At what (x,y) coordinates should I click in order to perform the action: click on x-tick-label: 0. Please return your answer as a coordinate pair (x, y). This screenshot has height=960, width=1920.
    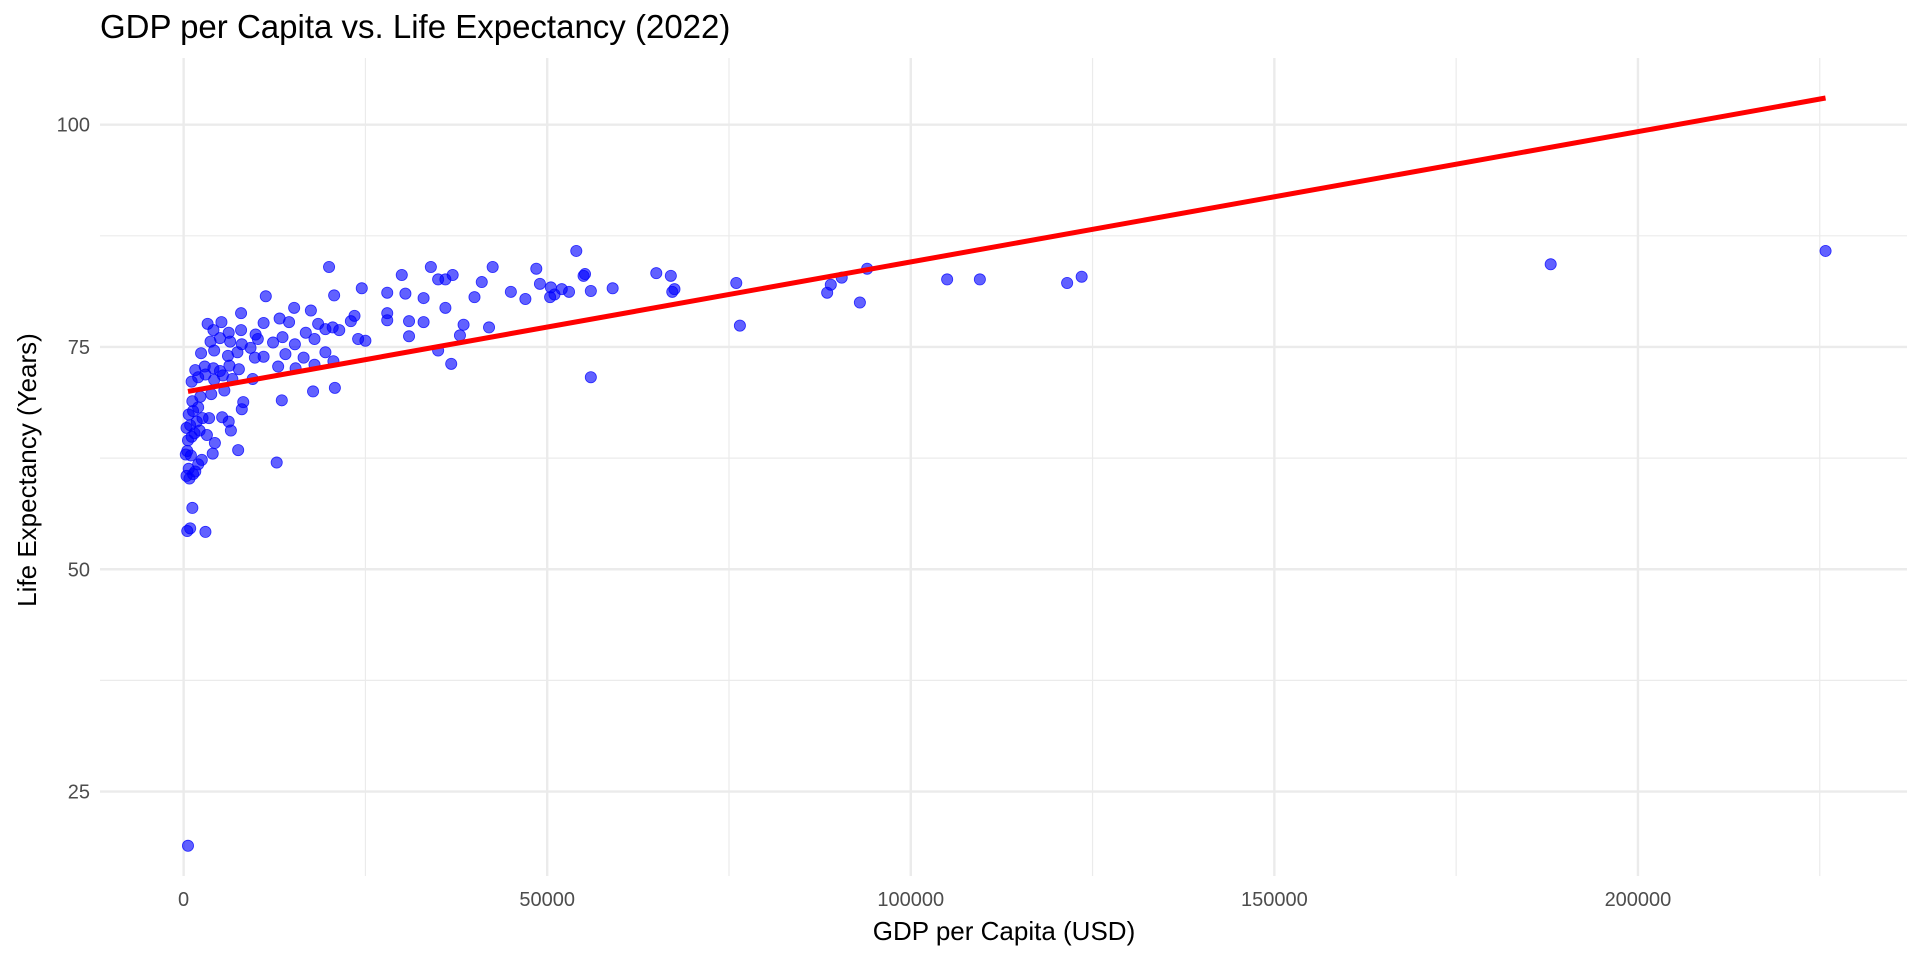
    Looking at the image, I should click on (183, 900).